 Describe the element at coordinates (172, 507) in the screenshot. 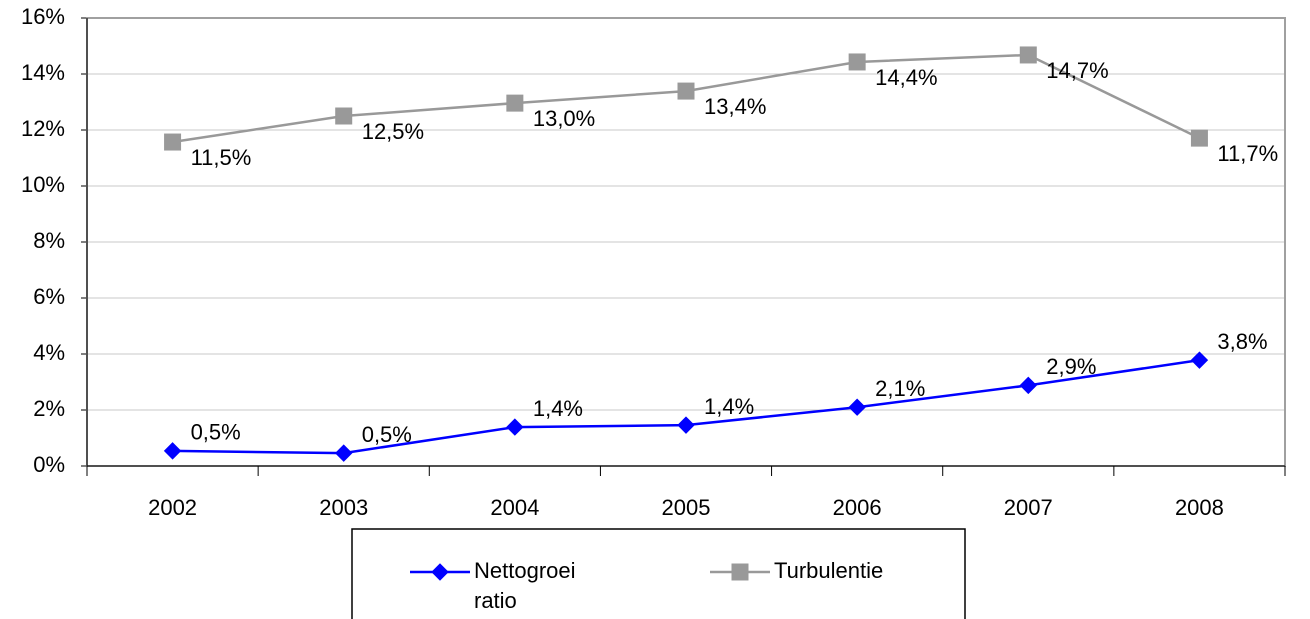

I see `x-tick-label: 2002` at that location.